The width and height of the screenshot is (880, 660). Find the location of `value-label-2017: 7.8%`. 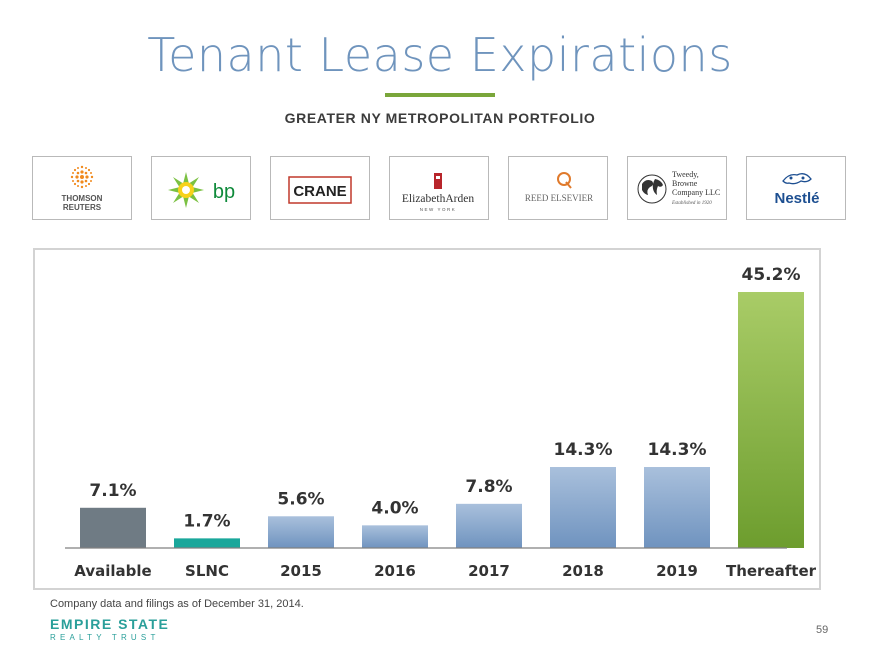

value-label-2017: 7.8% is located at coordinates (488, 487).